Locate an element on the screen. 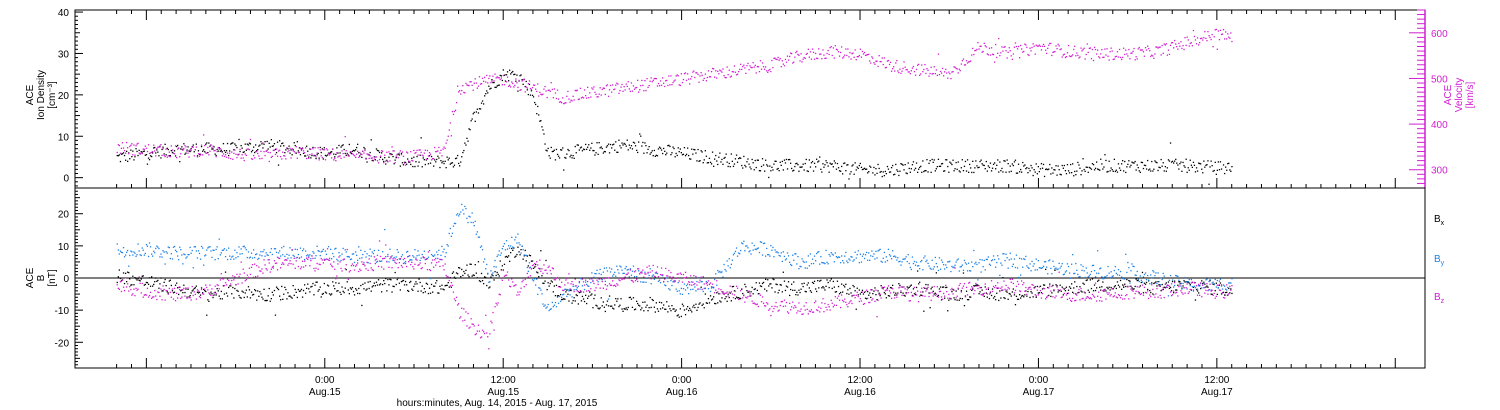 The width and height of the screenshot is (1500, 410). velocity-axis-title-line: Velocity is located at coordinates (1459, 95).